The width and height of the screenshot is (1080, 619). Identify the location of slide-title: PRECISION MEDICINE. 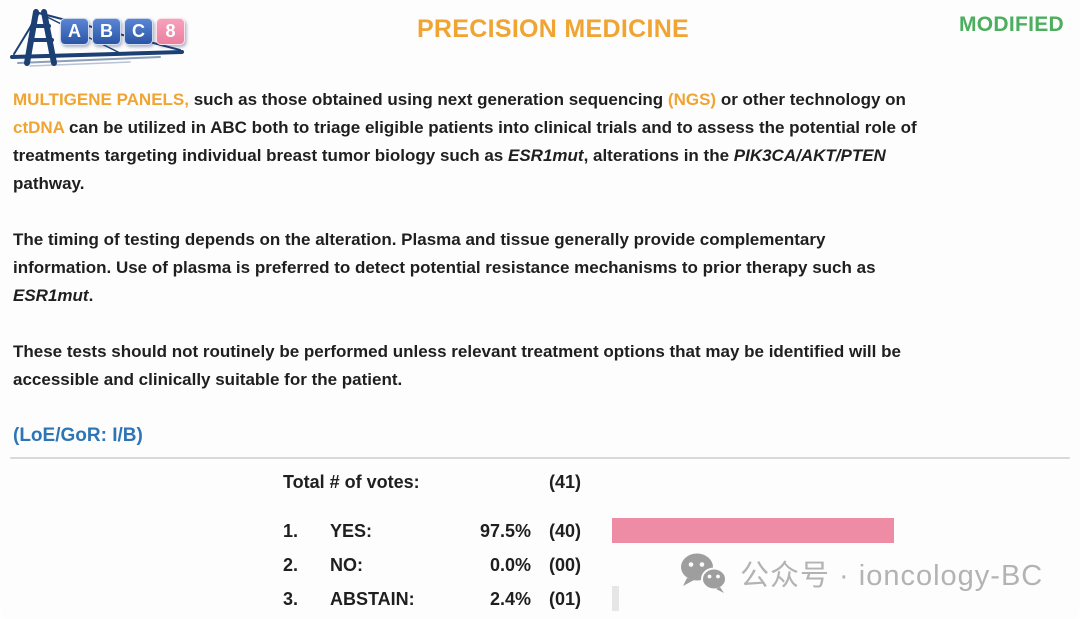
(553, 29).